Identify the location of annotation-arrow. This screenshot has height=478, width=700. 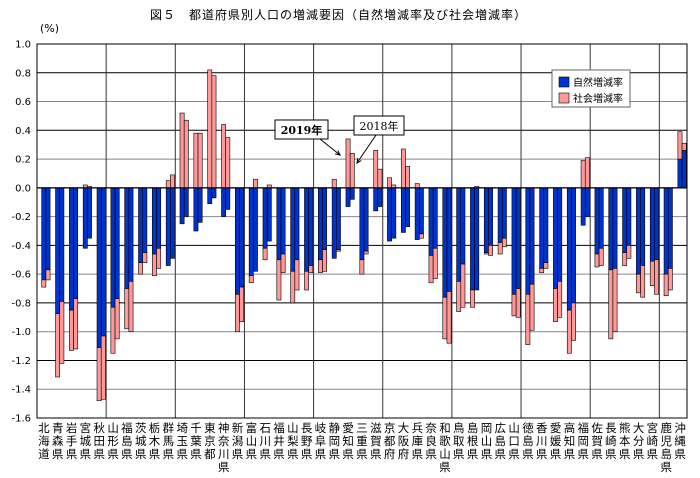
(330, 147).